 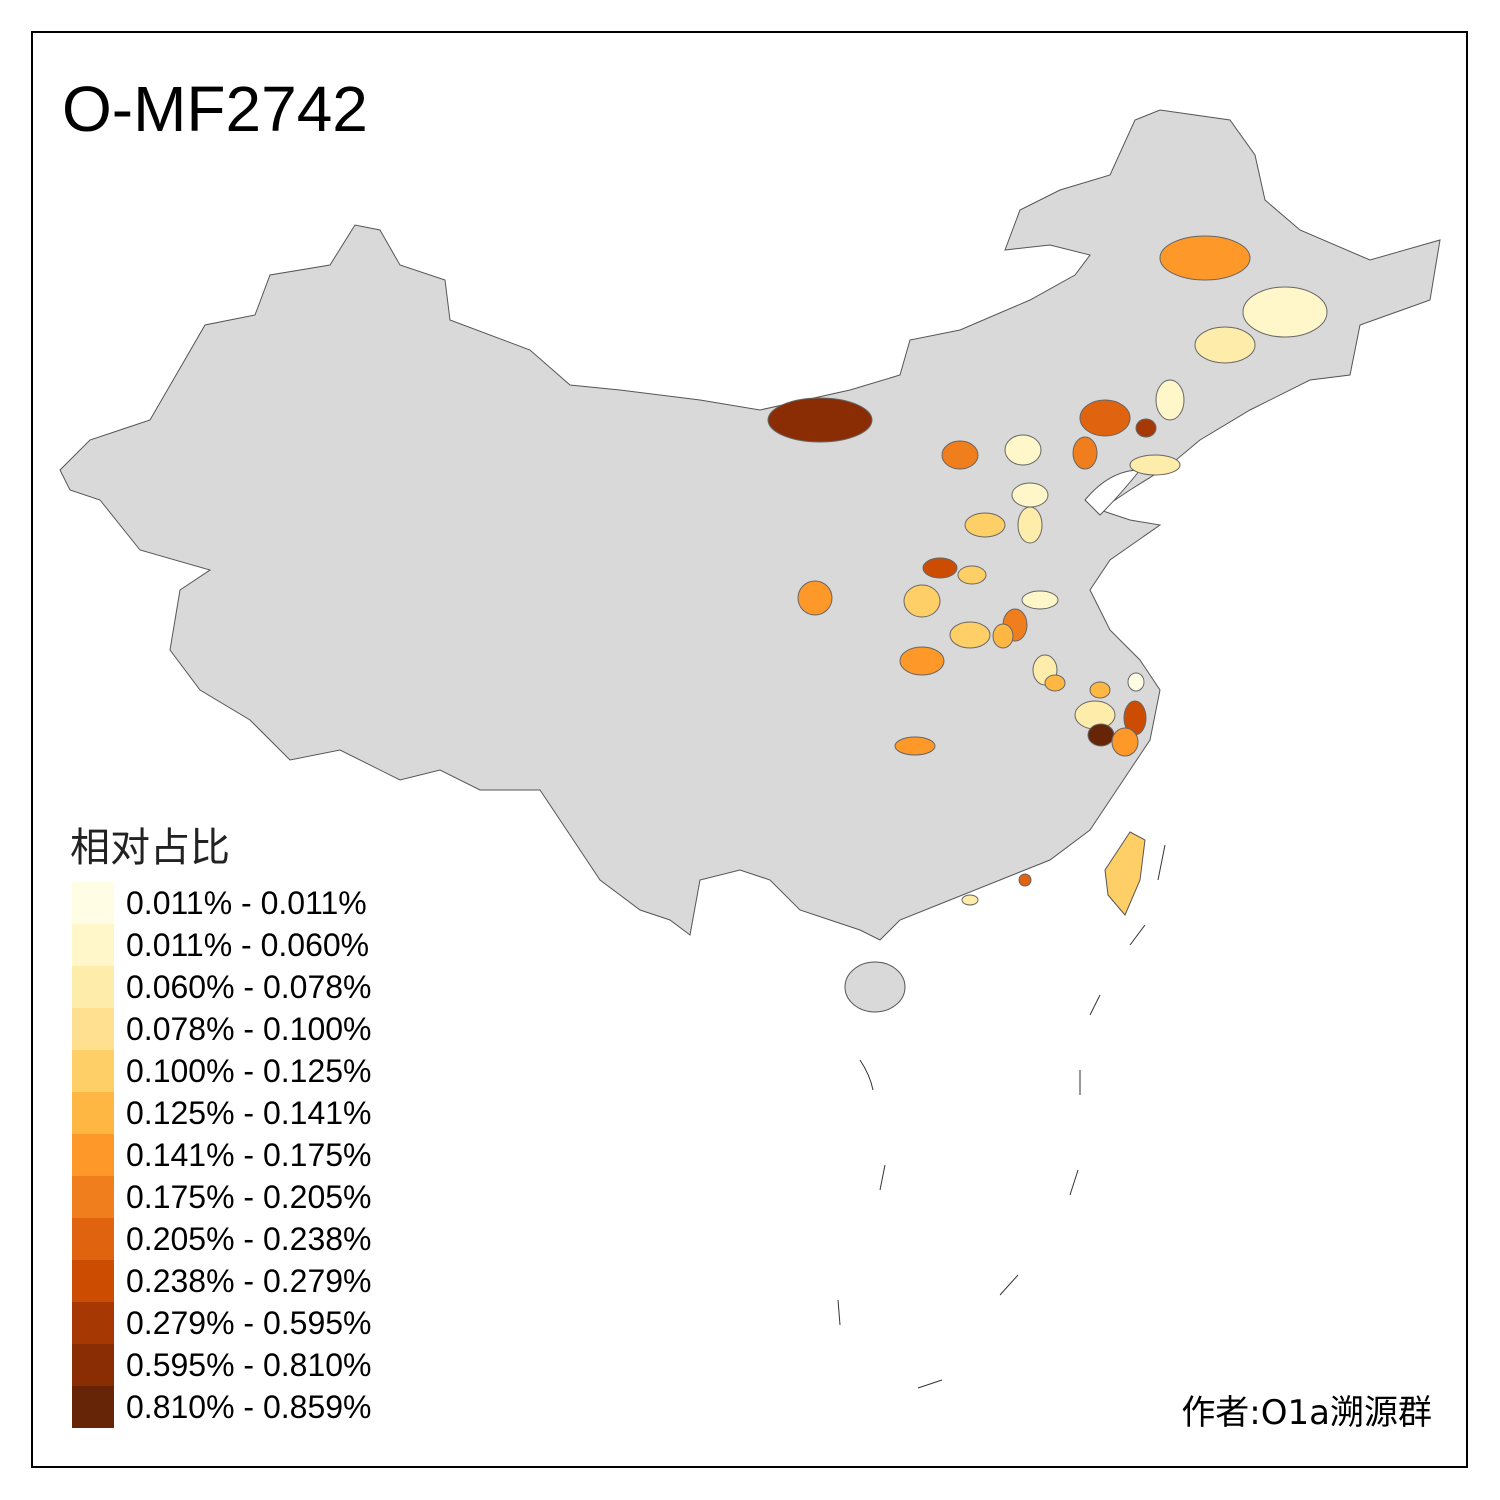 What do you see at coordinates (249, 1364) in the screenshot?
I see `legend-label: 0.595% - 0.810%` at bounding box center [249, 1364].